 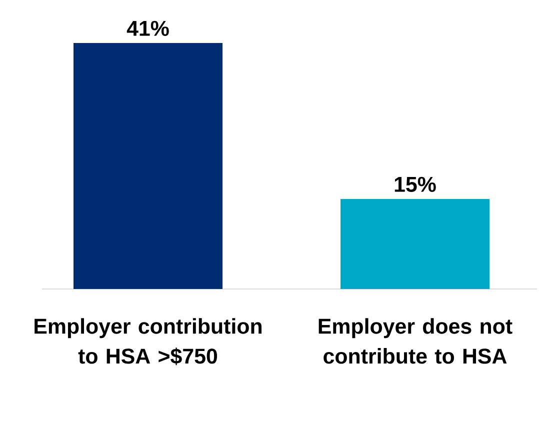 What do you see at coordinates (148, 342) in the screenshot?
I see `x-tick-label: Employer contribution to HSA >$750` at bounding box center [148, 342].